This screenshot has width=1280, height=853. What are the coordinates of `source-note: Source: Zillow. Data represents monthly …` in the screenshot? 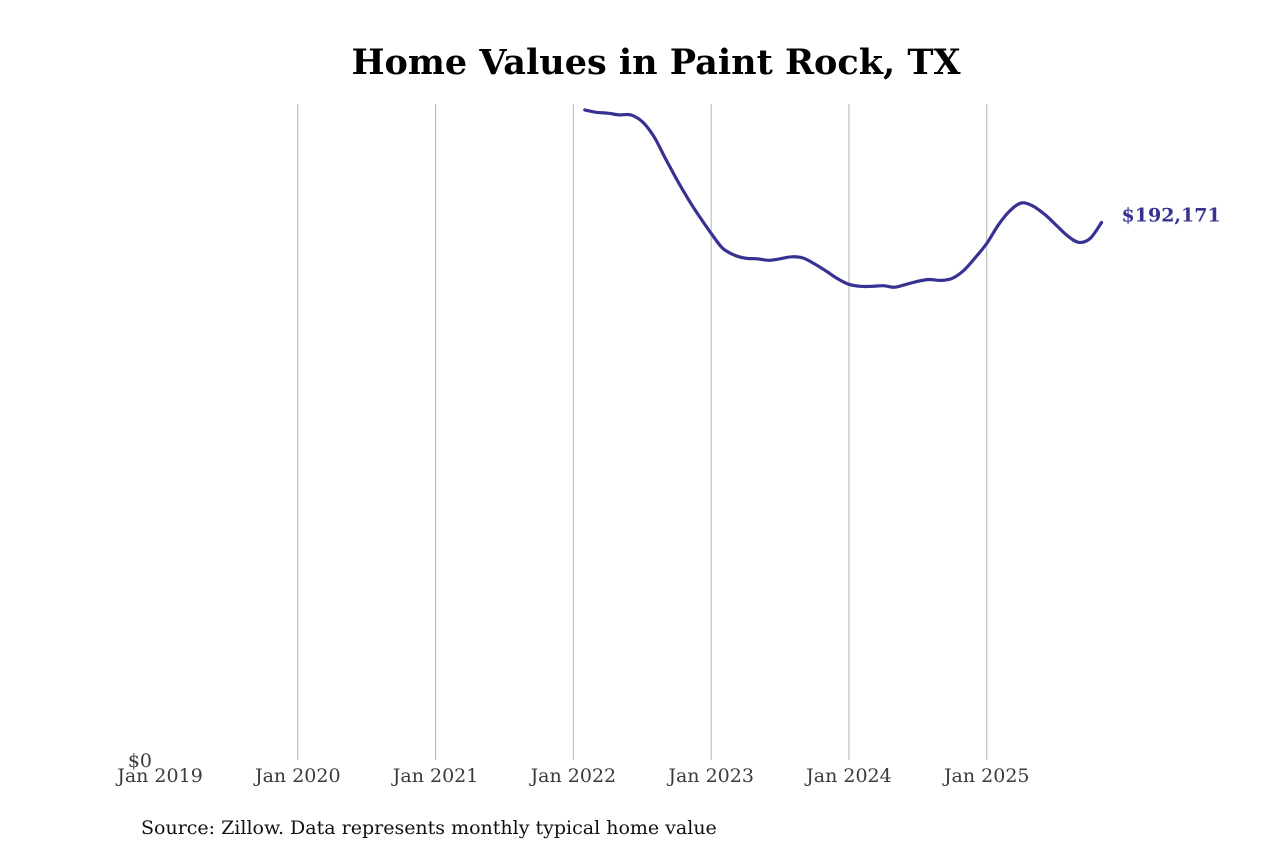 It's located at (429, 828).